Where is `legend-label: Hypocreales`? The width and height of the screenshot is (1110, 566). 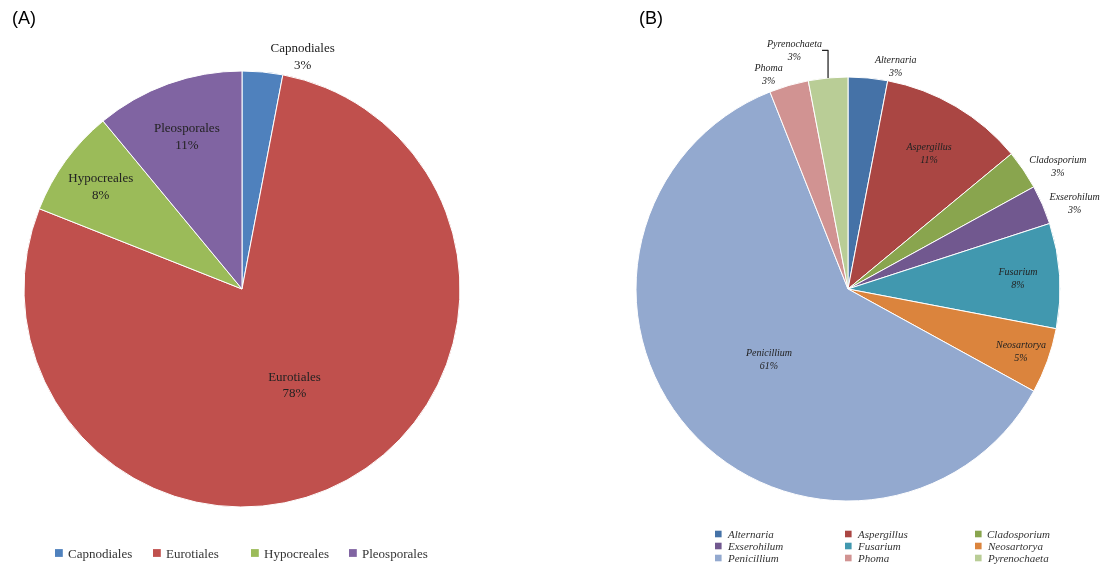 legend-label: Hypocreales is located at coordinates (296, 553).